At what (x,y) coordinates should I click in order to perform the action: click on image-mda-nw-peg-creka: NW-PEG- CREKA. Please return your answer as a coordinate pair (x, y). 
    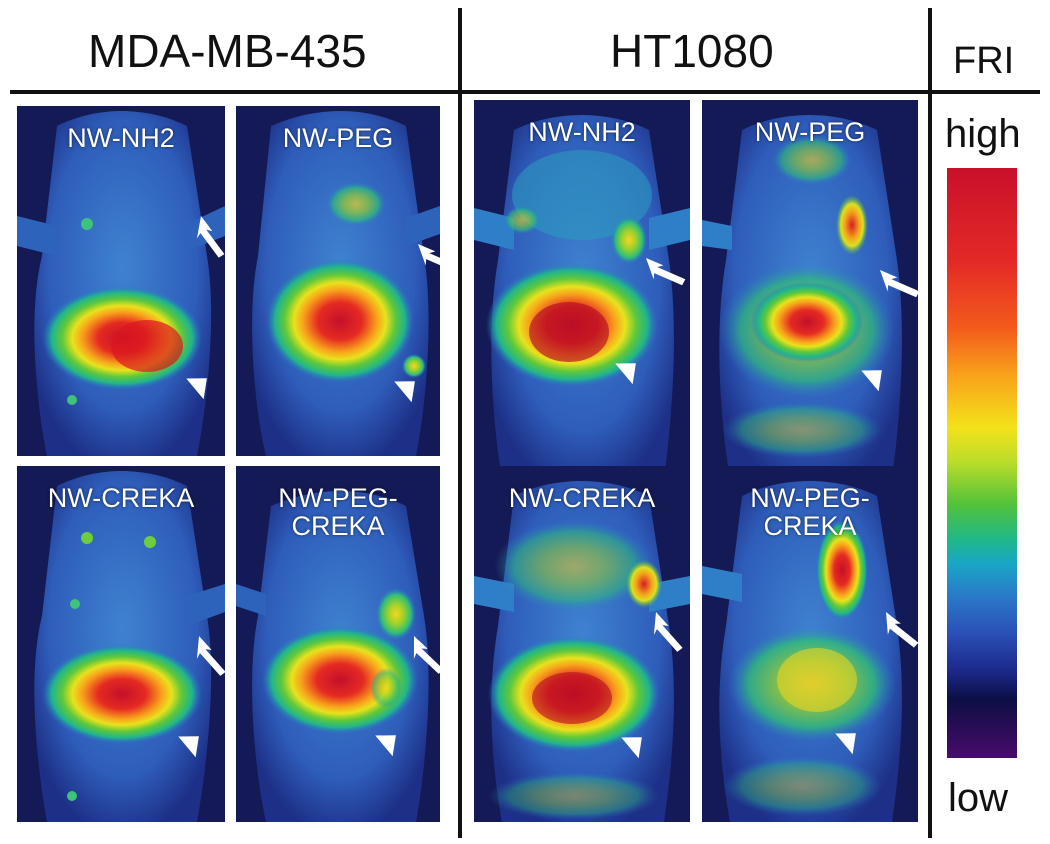
    Looking at the image, I should click on (338, 644).